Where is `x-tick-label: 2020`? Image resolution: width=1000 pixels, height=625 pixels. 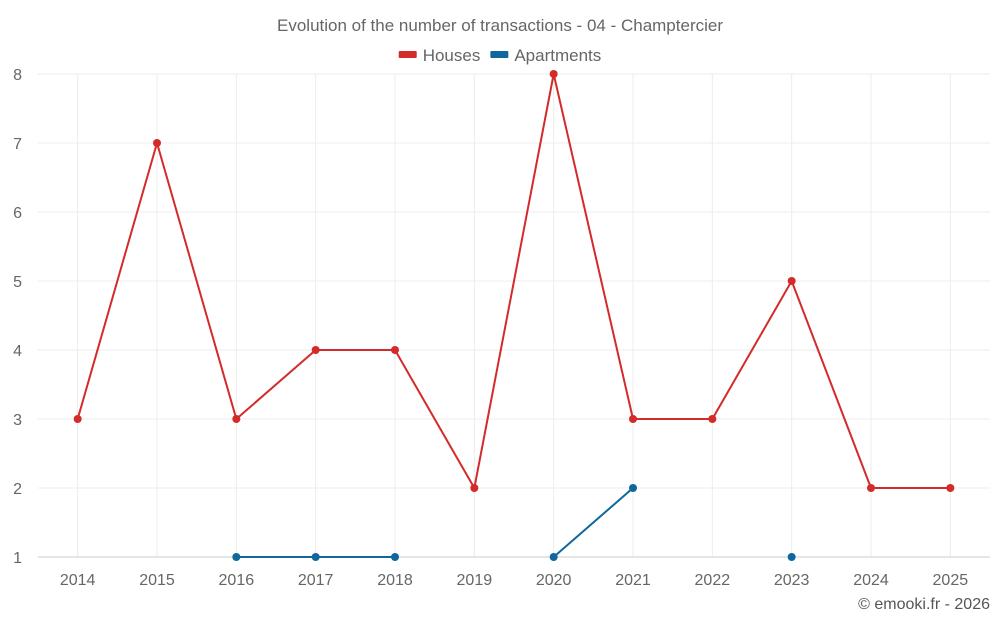
x-tick-label: 2020 is located at coordinates (554, 580).